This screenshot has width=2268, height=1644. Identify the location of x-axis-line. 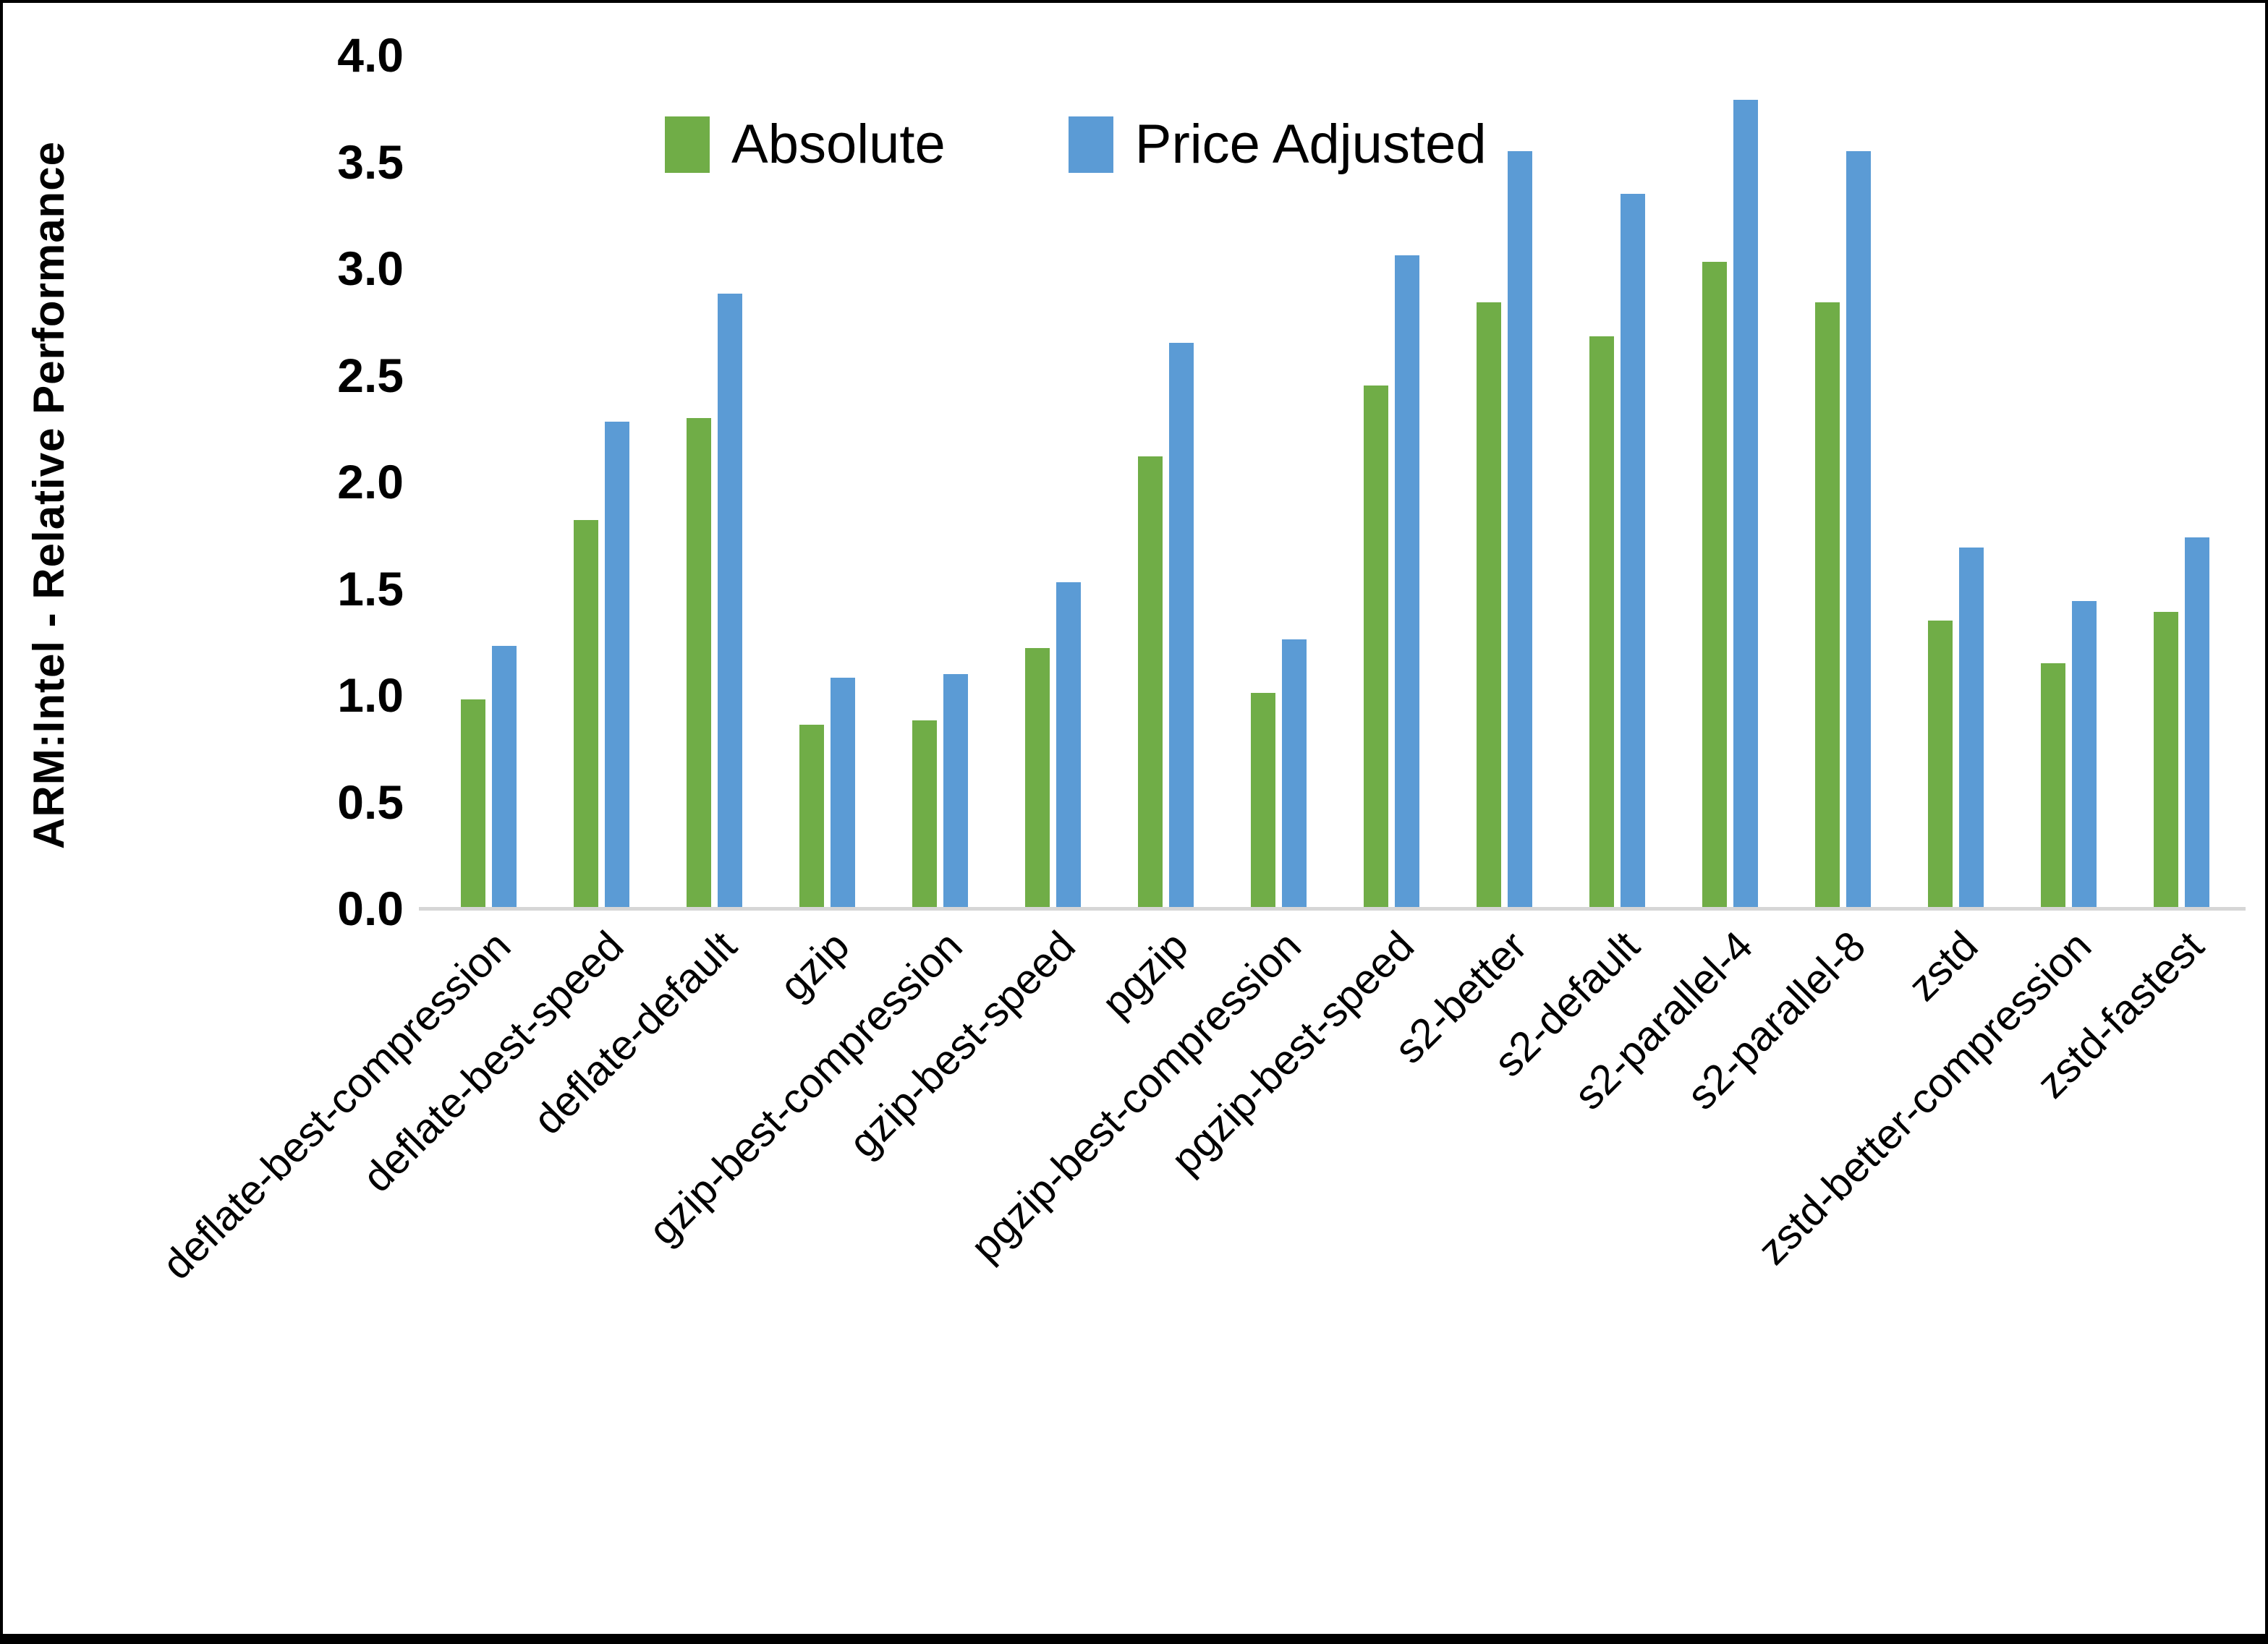
(1332, 909).